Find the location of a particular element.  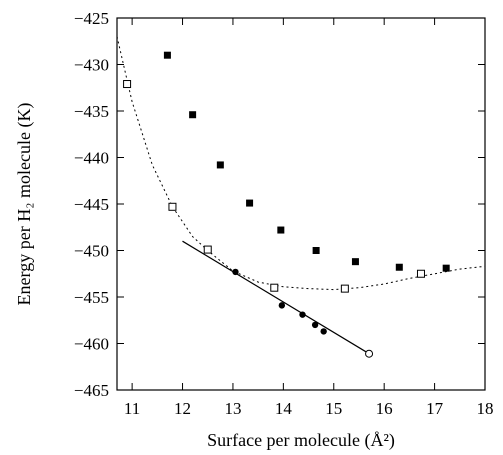

open-circle-point is located at coordinates (369, 353).